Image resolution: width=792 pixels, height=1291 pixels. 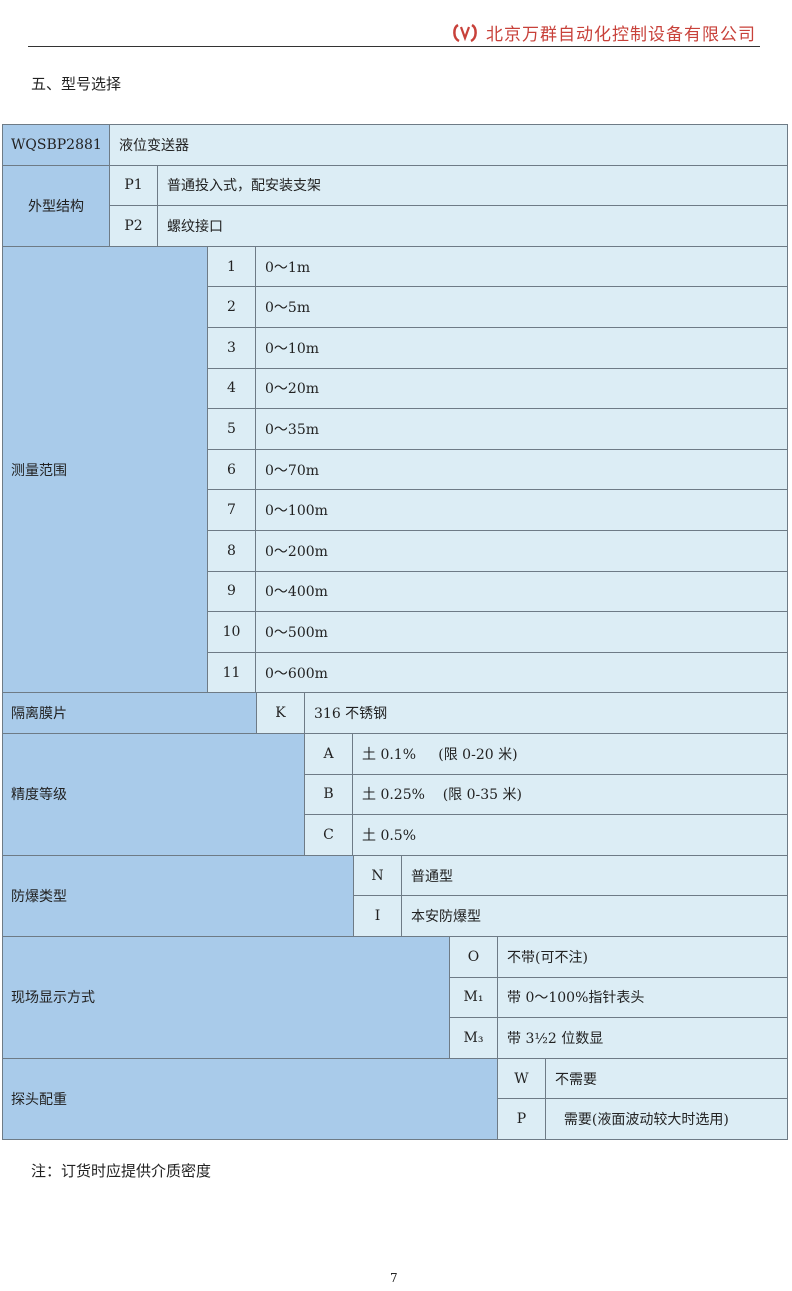 I want to click on option-code: P, so click(x=521, y=1119).